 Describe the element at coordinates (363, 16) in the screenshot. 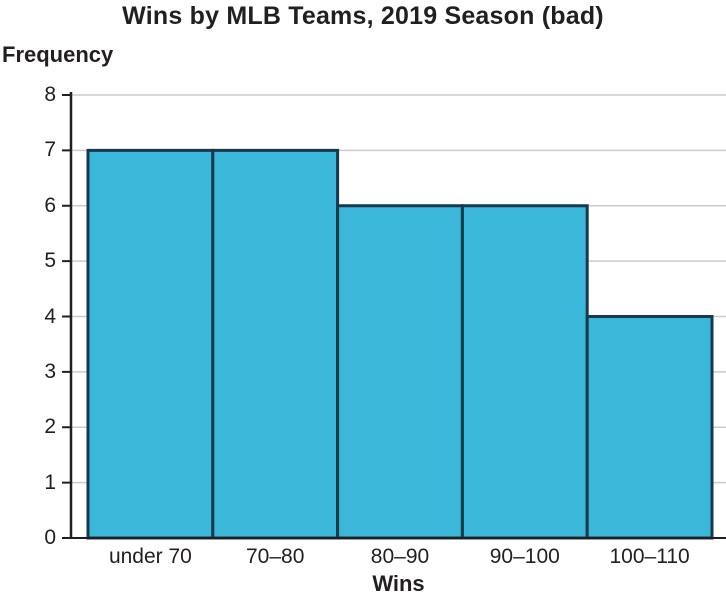

I see `chart-title: Wins by MLB Teams, 2019 Season (bad)` at that location.